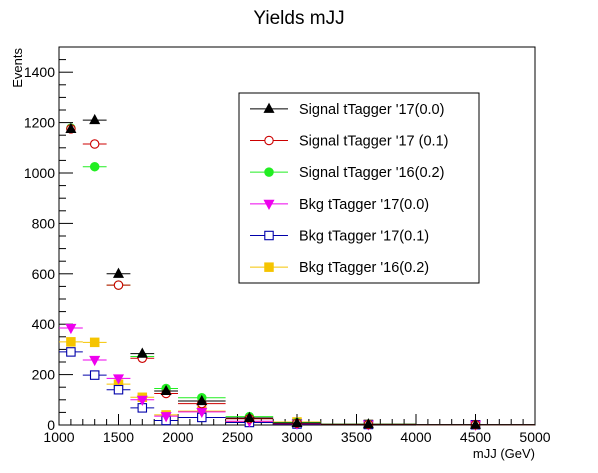  I want to click on x-tick-label: 3500, so click(356, 437).